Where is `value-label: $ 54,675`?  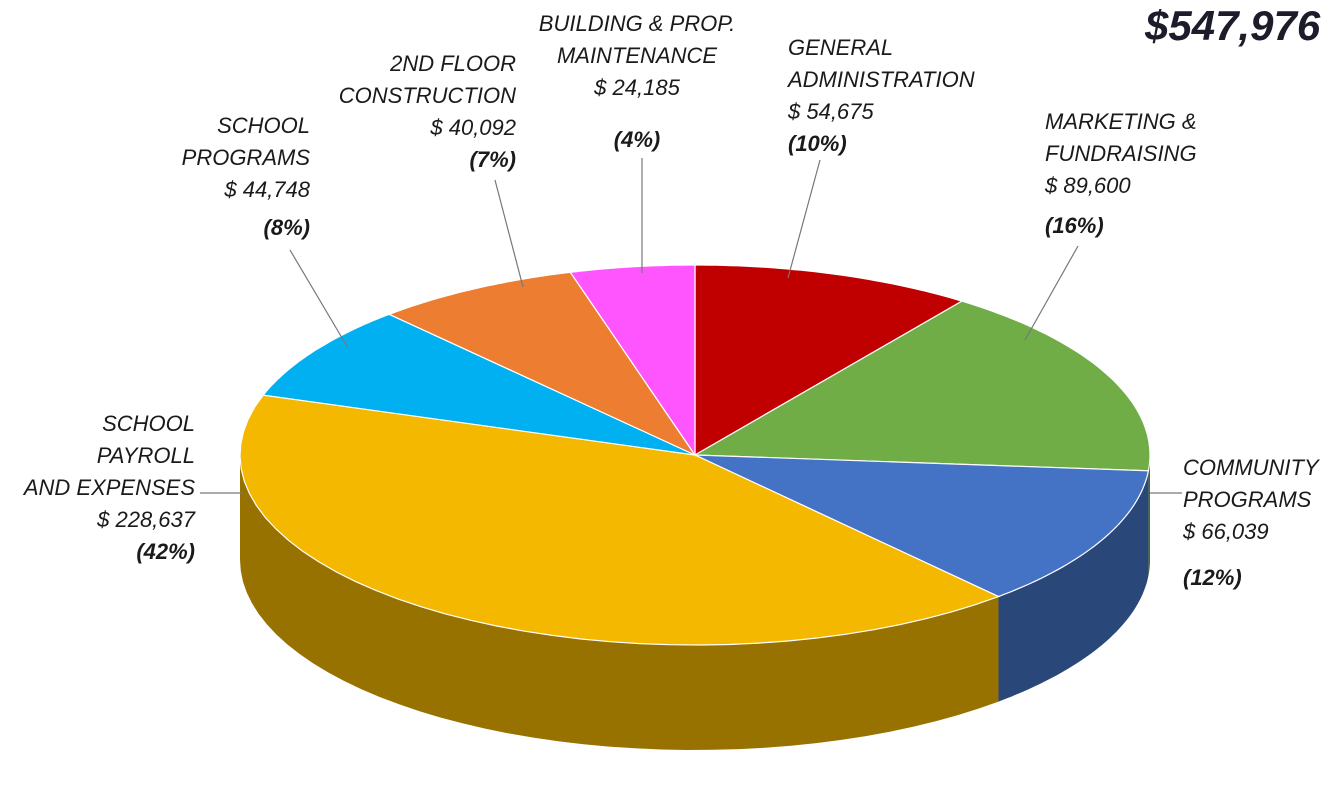
value-label: $ 54,675 is located at coordinates (831, 111).